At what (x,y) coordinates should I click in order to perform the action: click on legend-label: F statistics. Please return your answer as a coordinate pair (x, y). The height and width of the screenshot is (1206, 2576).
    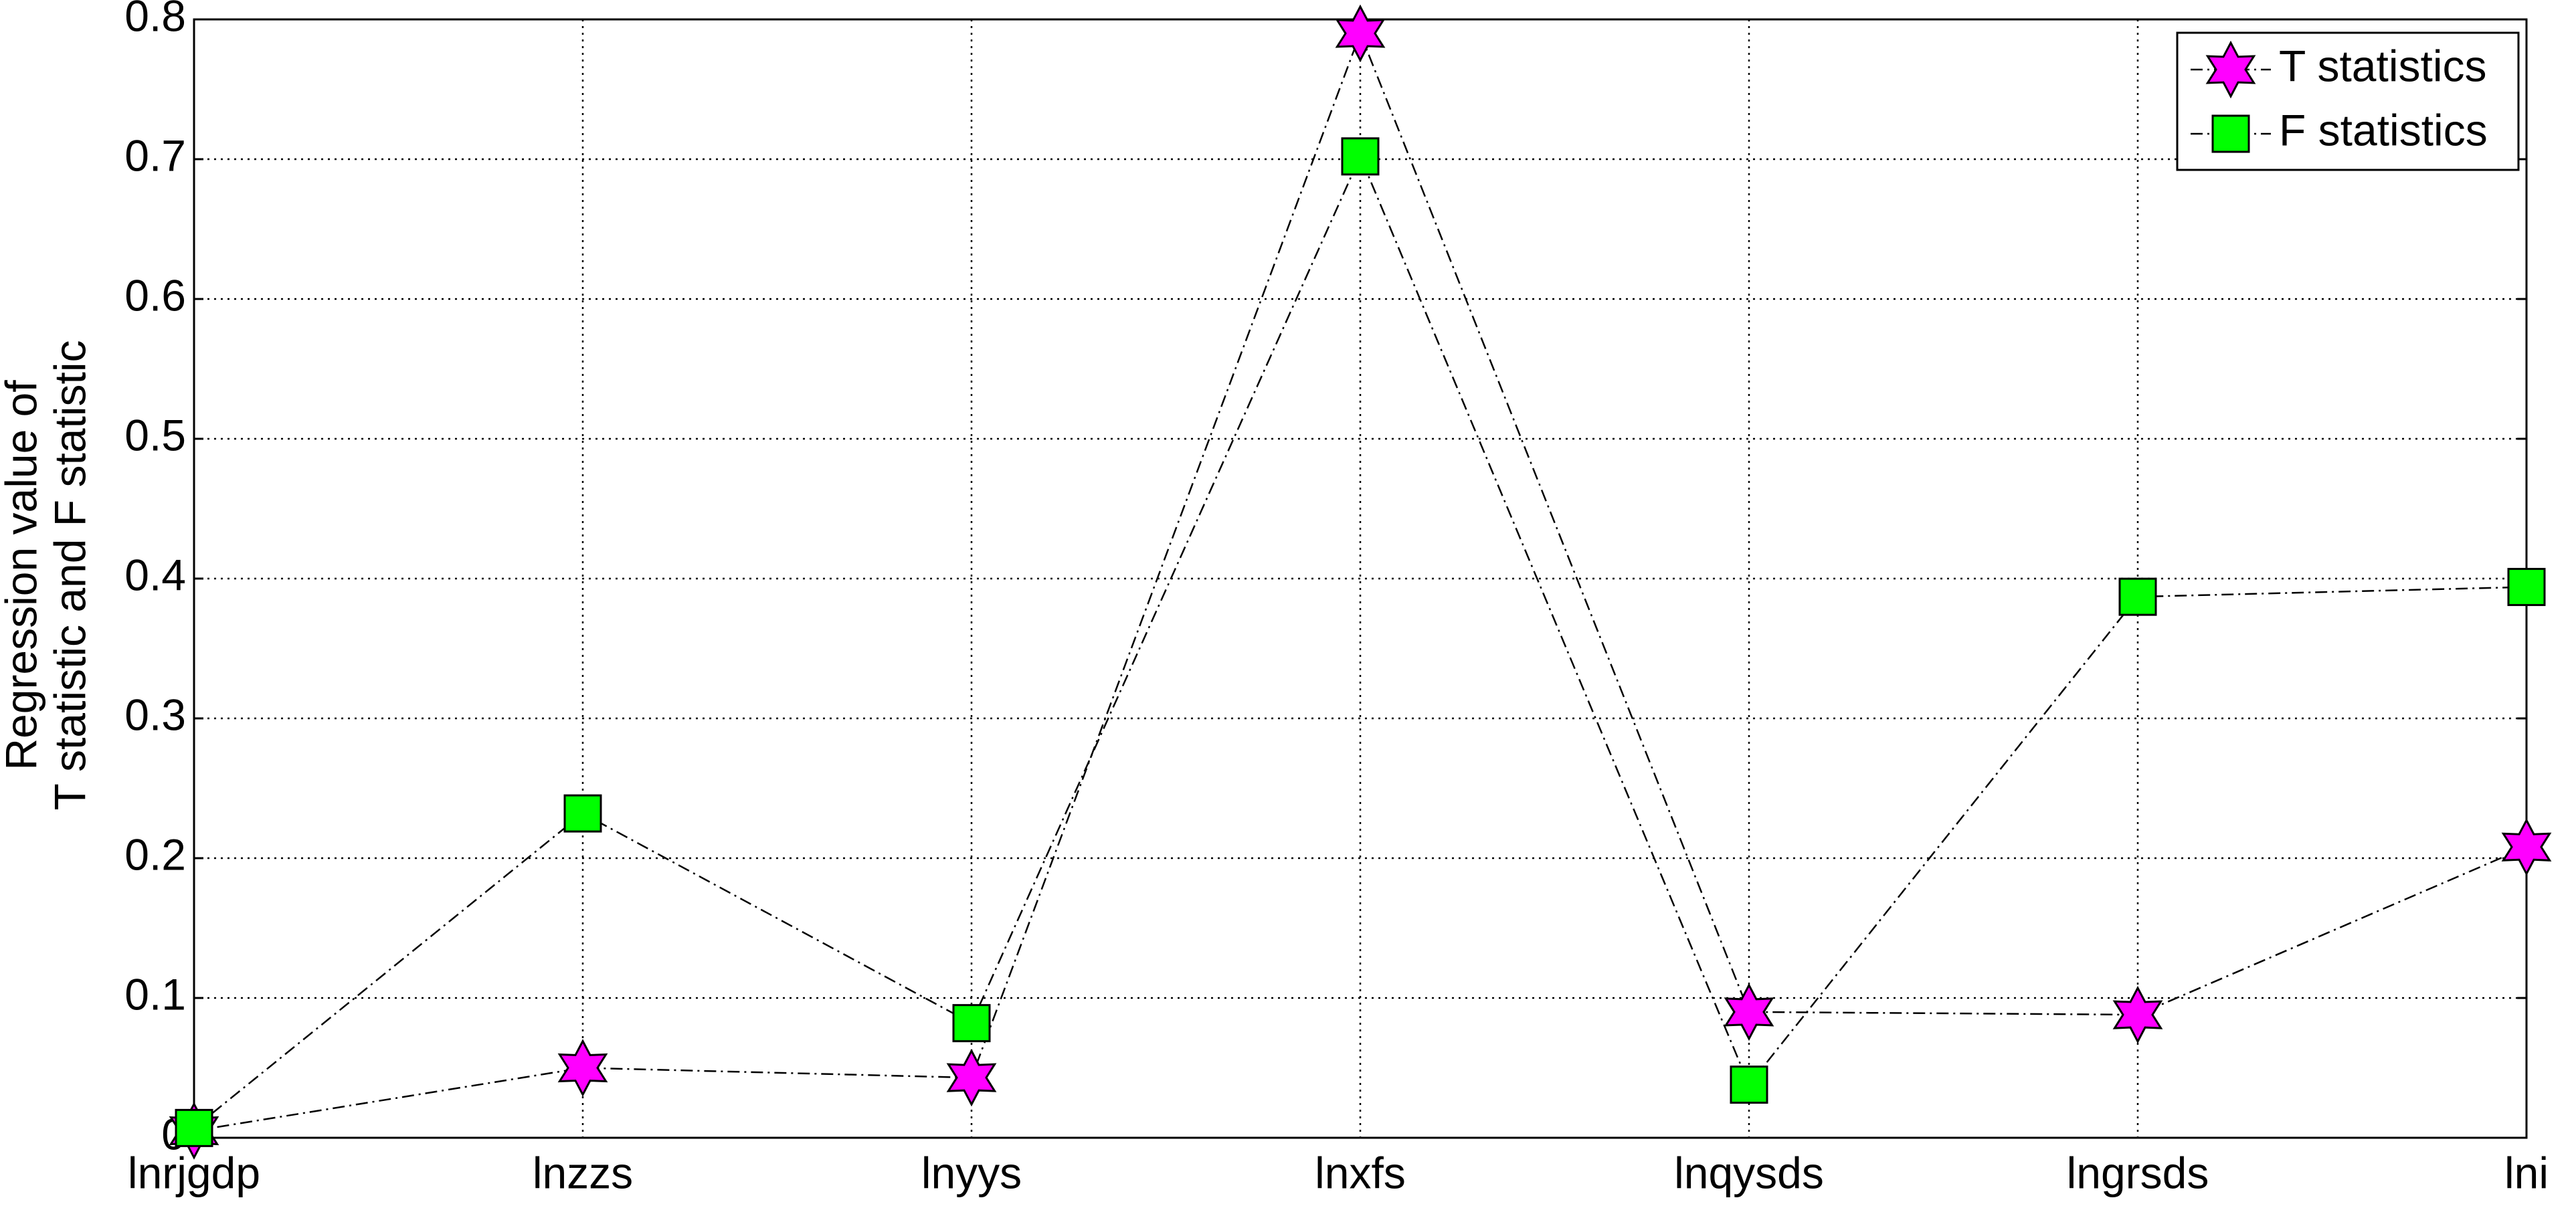
    Looking at the image, I should click on (2383, 130).